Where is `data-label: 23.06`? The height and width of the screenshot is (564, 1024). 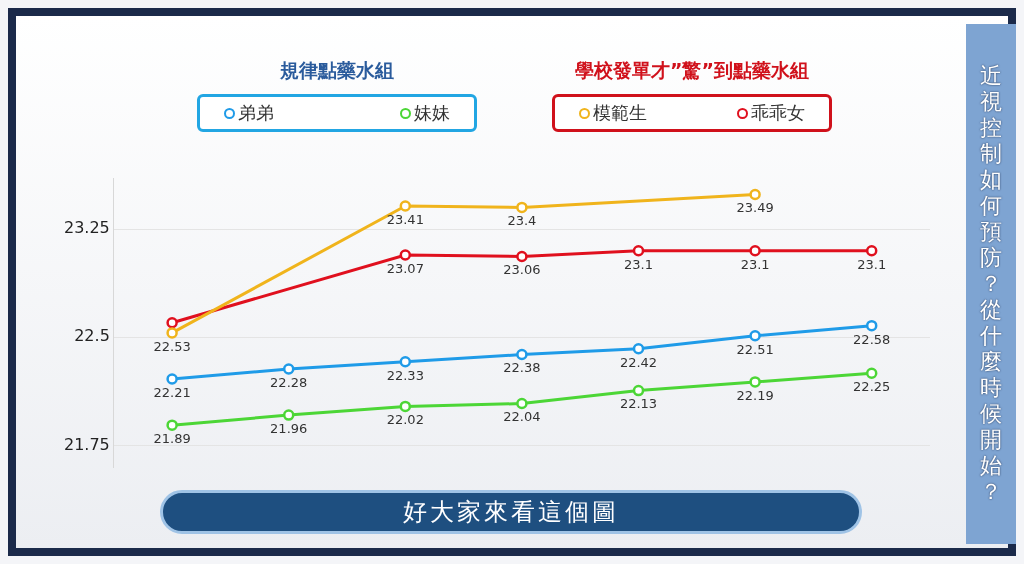
data-label: 23.06 is located at coordinates (522, 270).